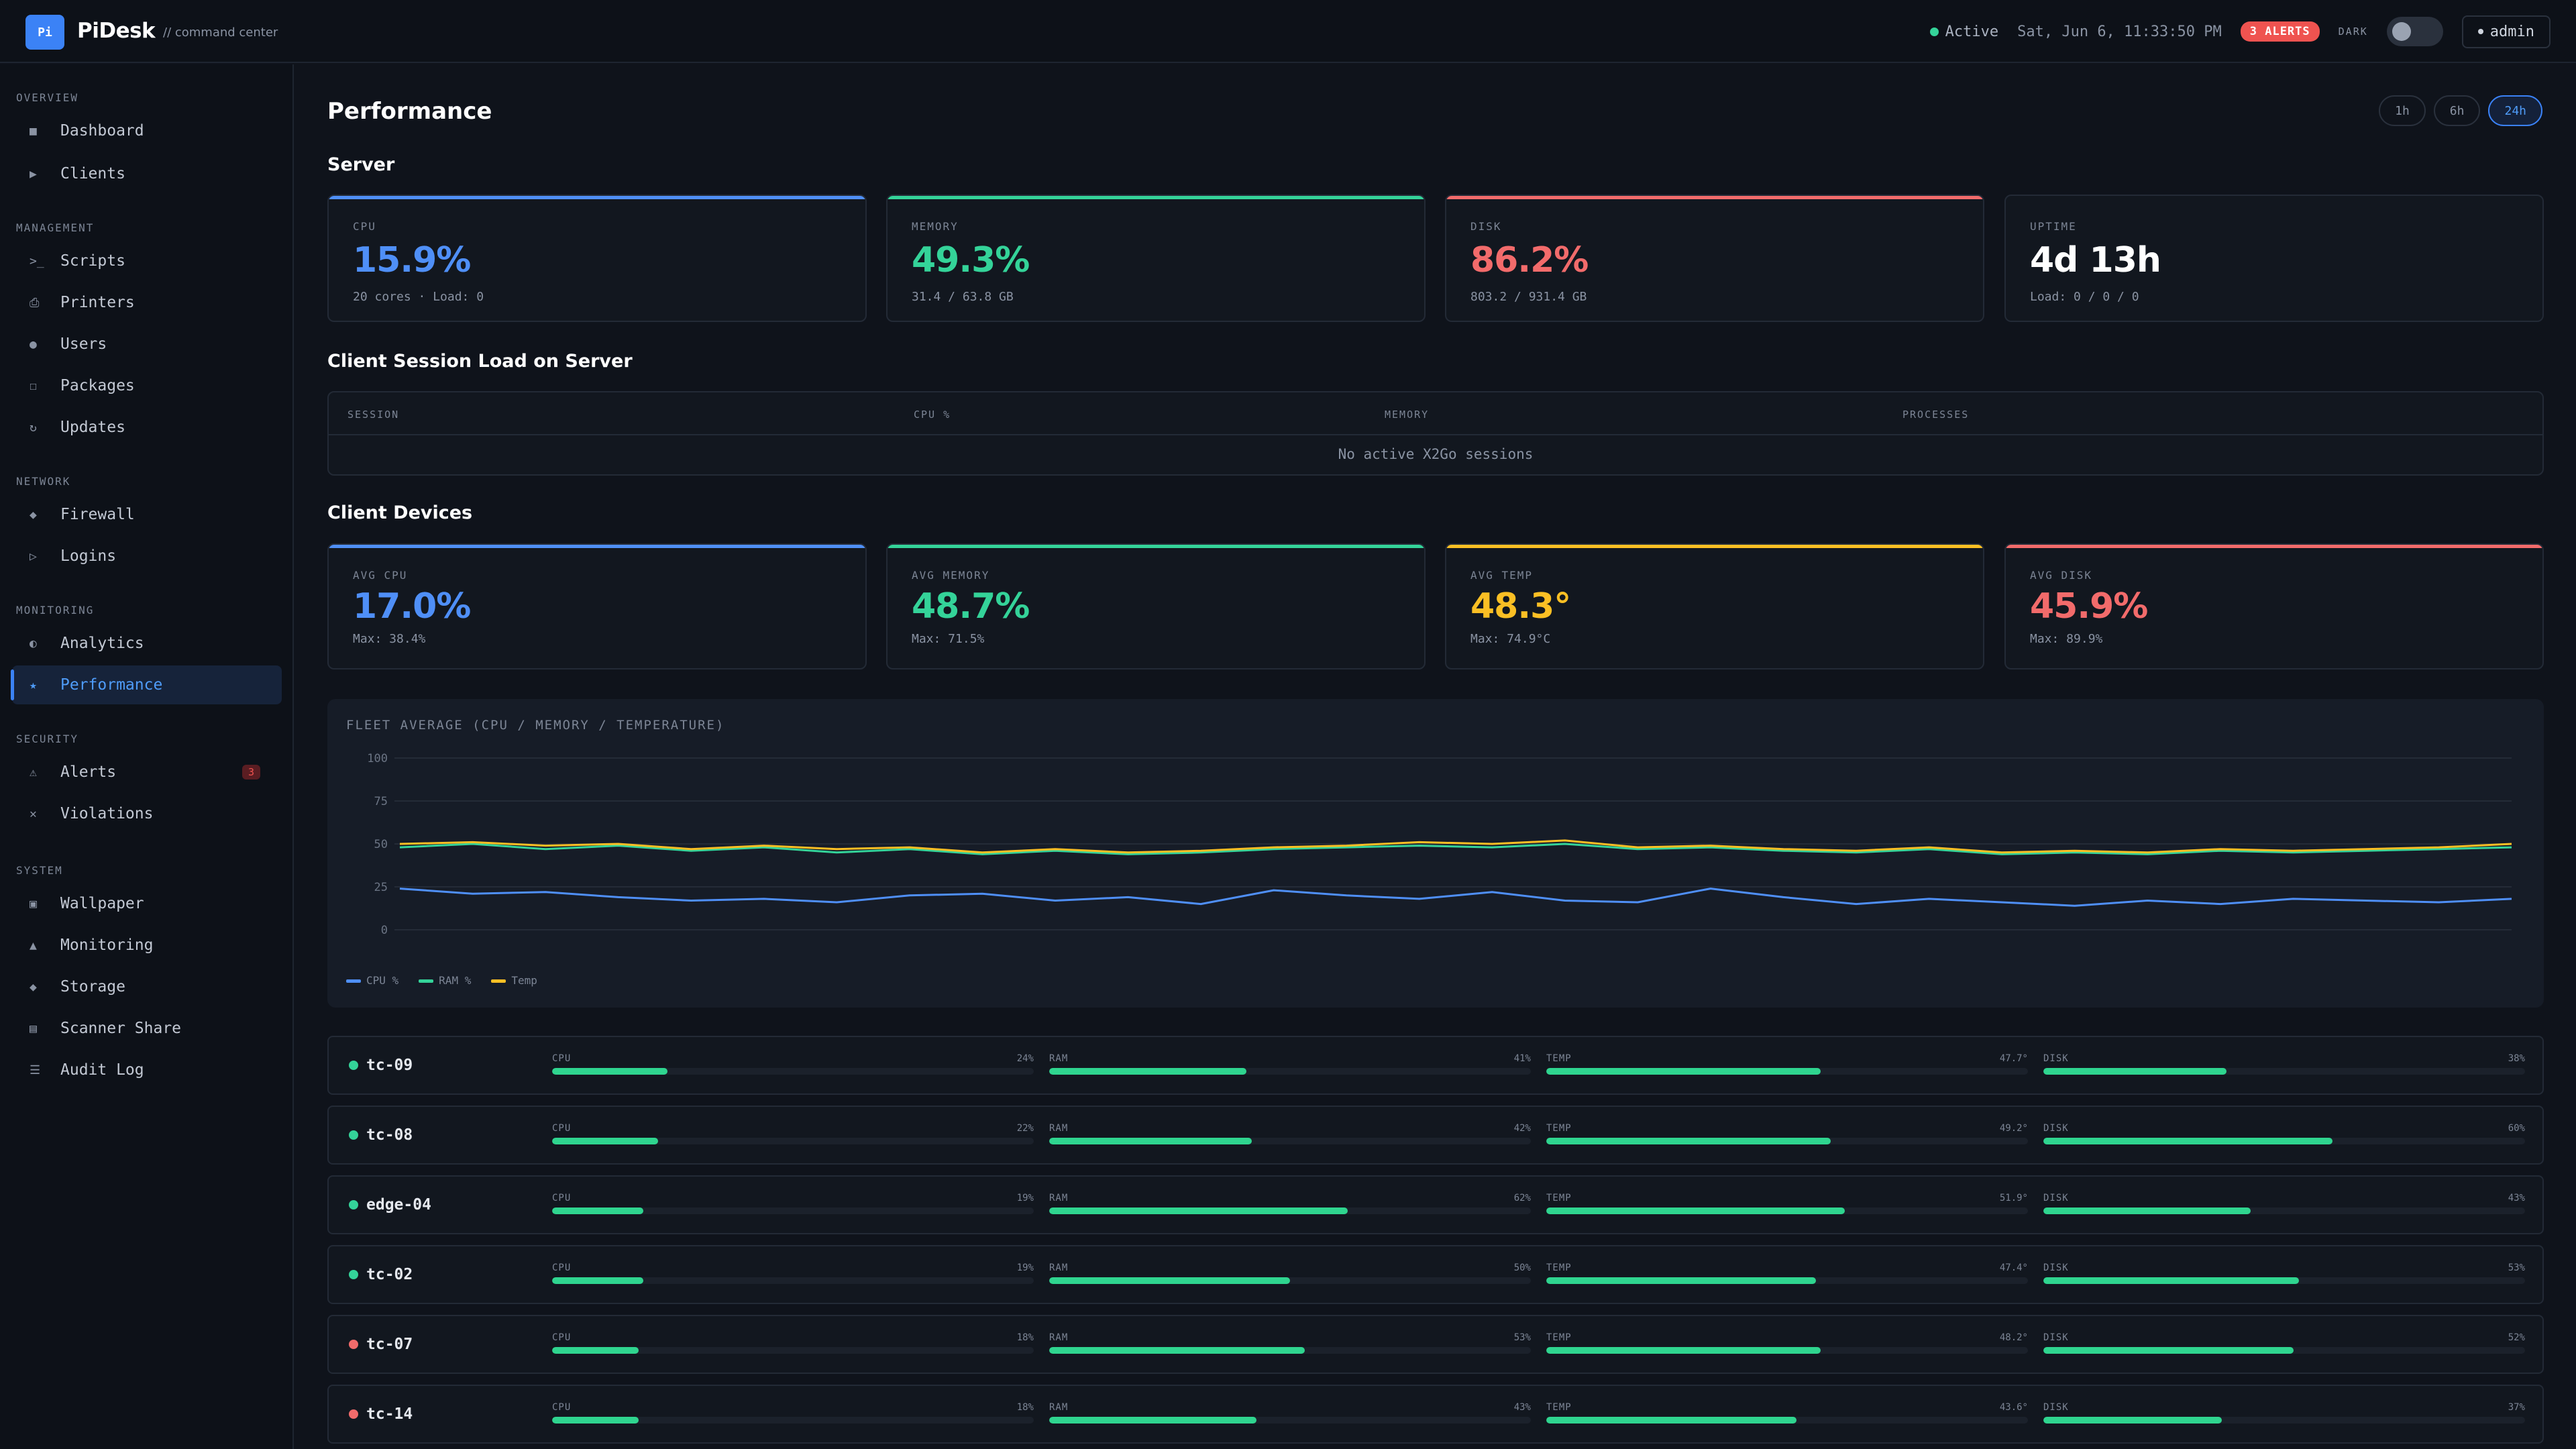 The width and height of the screenshot is (2576, 1449). I want to click on y-tick-label: 25, so click(381, 887).